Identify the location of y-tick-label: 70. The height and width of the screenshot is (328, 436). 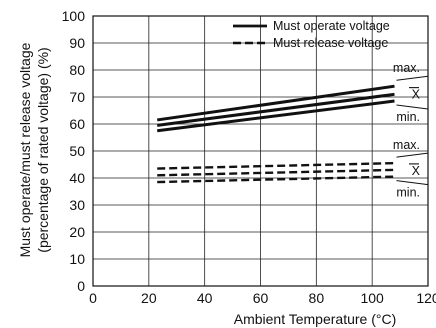
(77, 97).